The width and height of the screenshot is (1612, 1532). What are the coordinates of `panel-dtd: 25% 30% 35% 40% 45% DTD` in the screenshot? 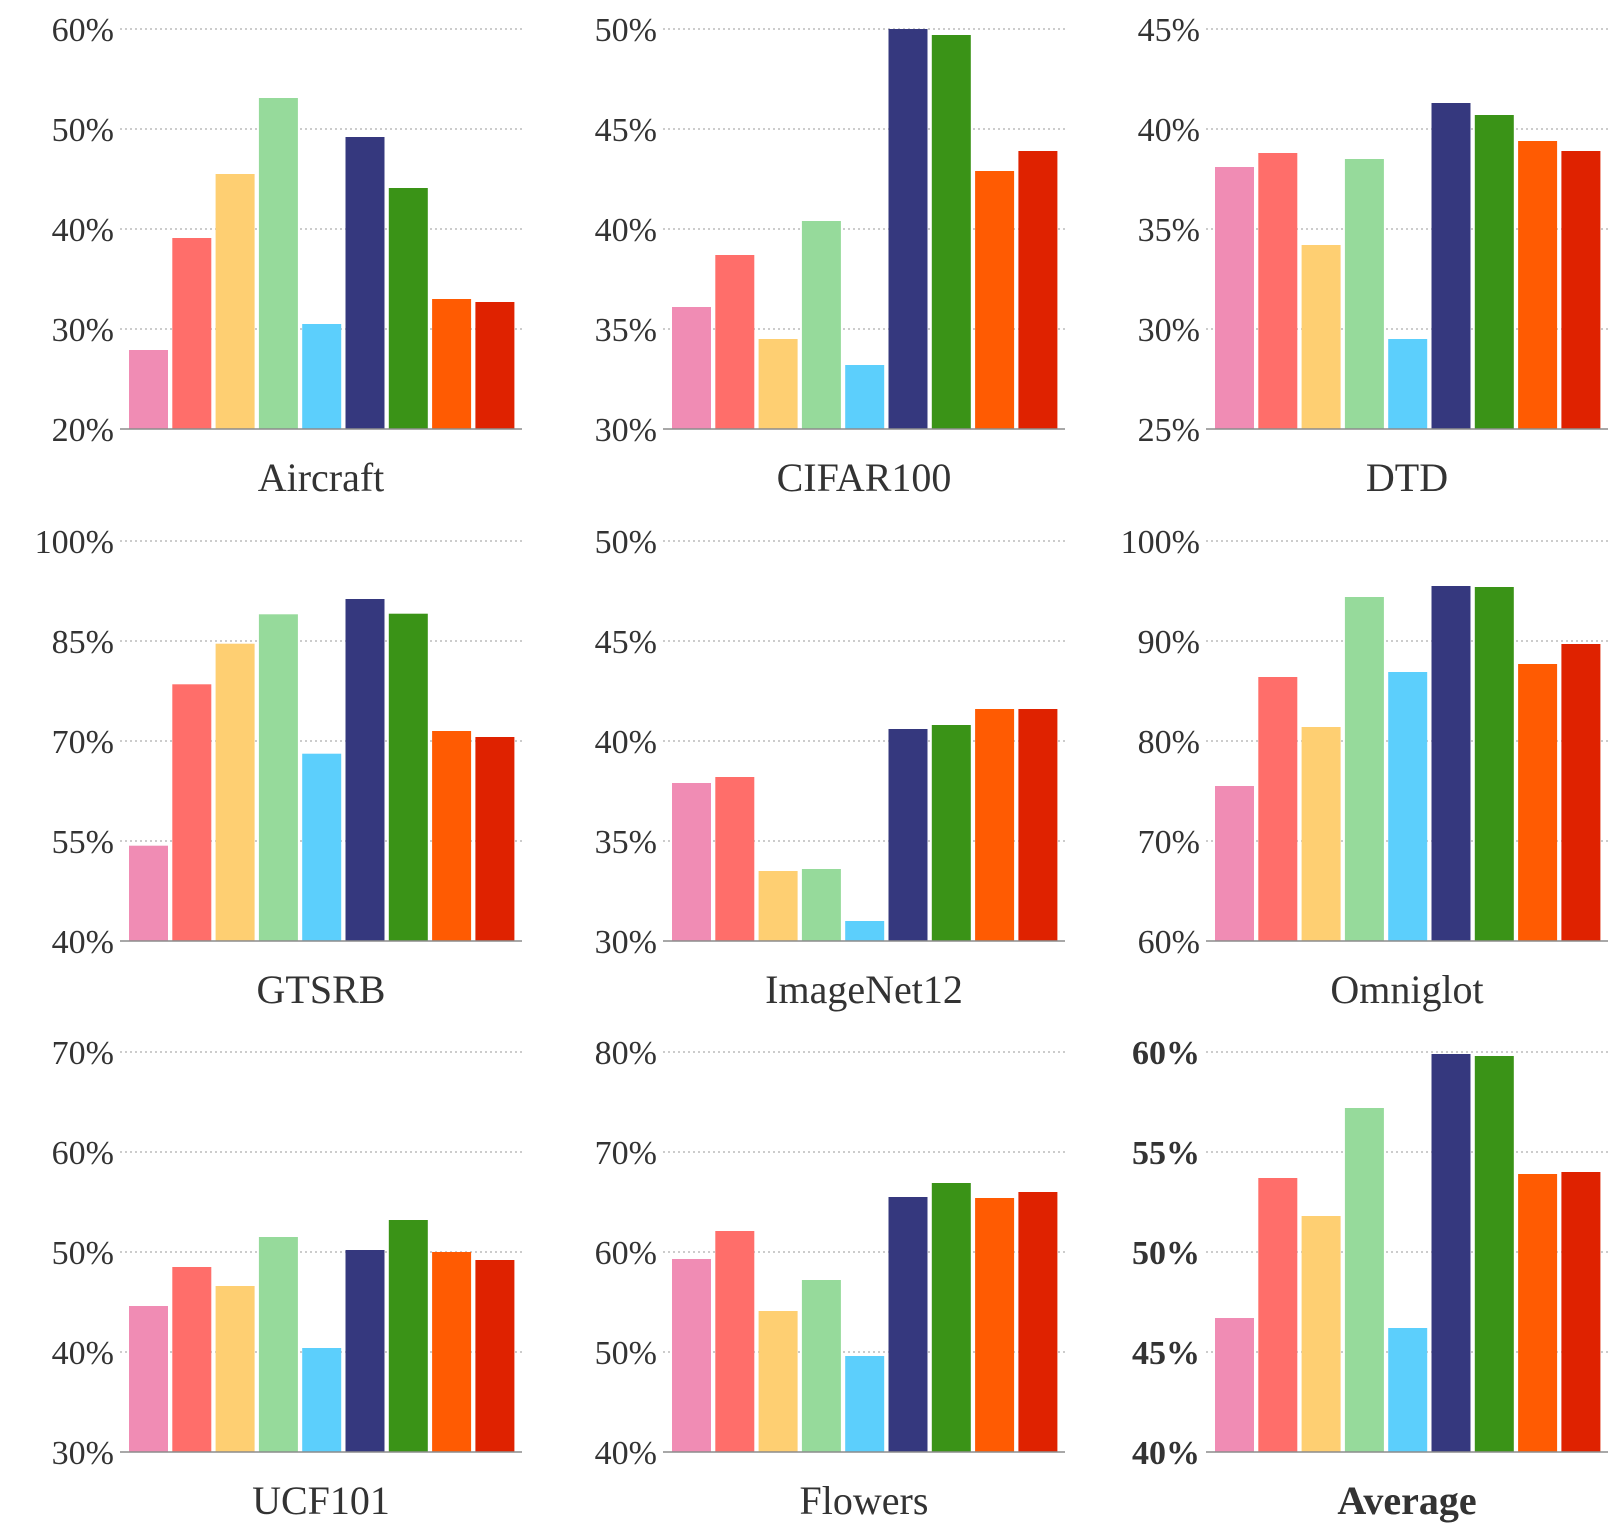 It's located at (1373, 256).